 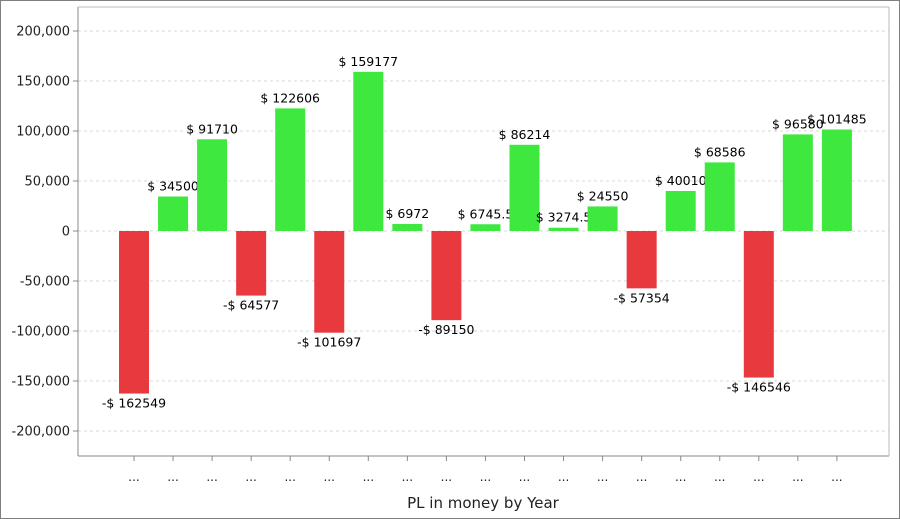 I want to click on data-label: -$ 57354, so click(x=642, y=297).